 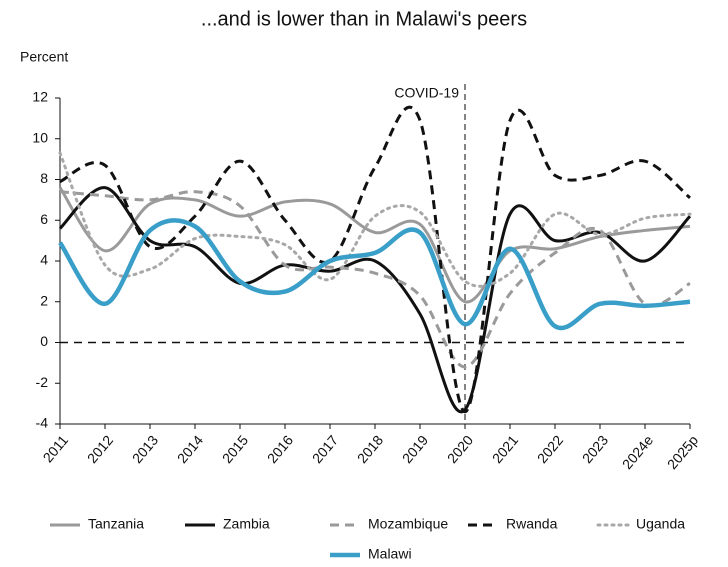 I want to click on x-tick-label: 2022, so click(x=550, y=449).